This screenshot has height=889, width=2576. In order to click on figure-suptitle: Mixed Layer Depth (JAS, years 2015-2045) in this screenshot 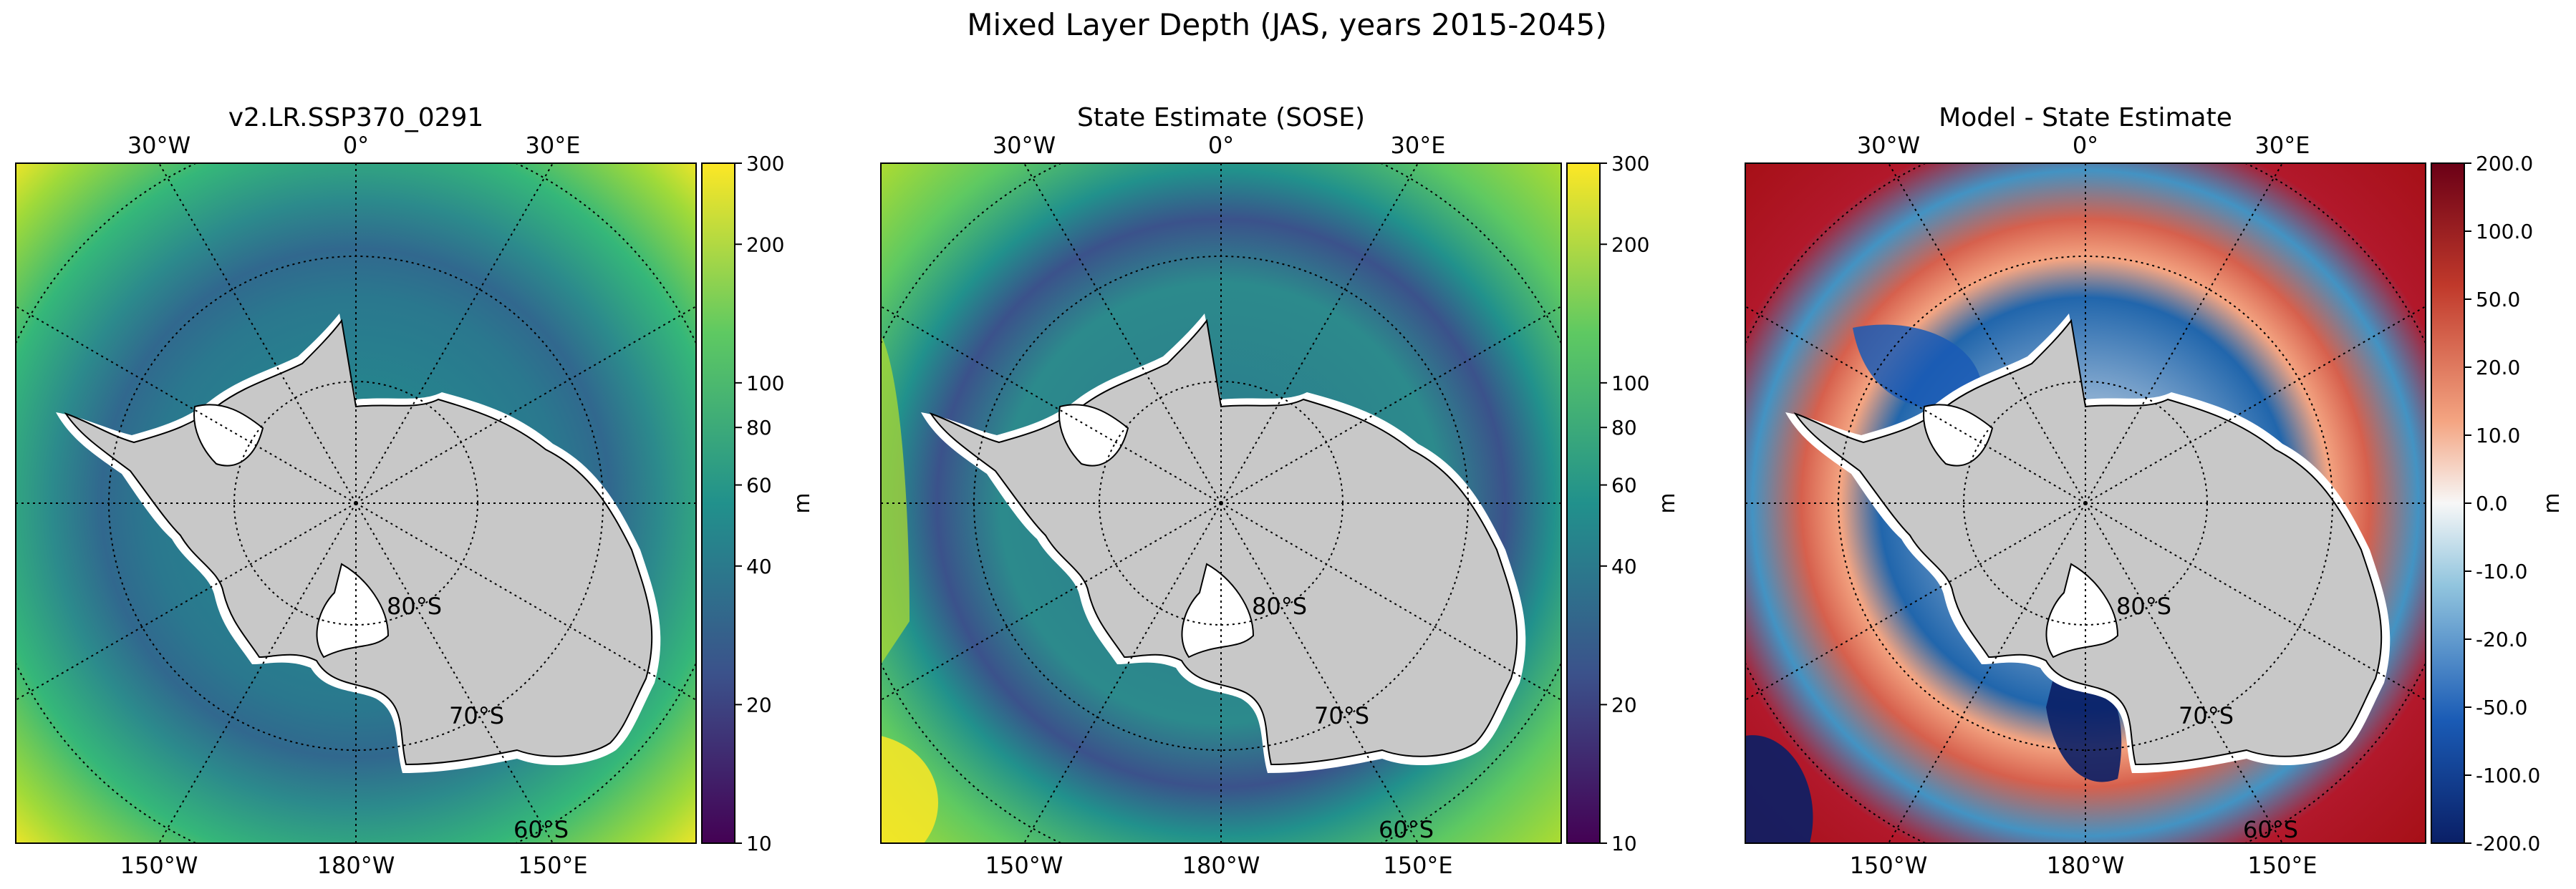, I will do `click(1286, 25)`.